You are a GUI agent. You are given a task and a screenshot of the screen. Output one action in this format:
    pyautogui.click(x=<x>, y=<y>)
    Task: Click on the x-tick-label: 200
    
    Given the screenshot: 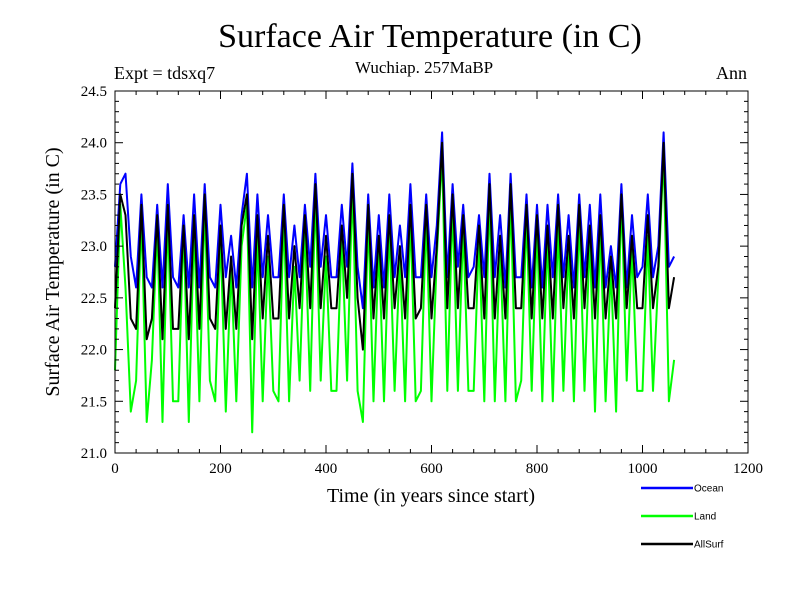 What is the action you would take?
    pyautogui.click(x=220, y=469)
    